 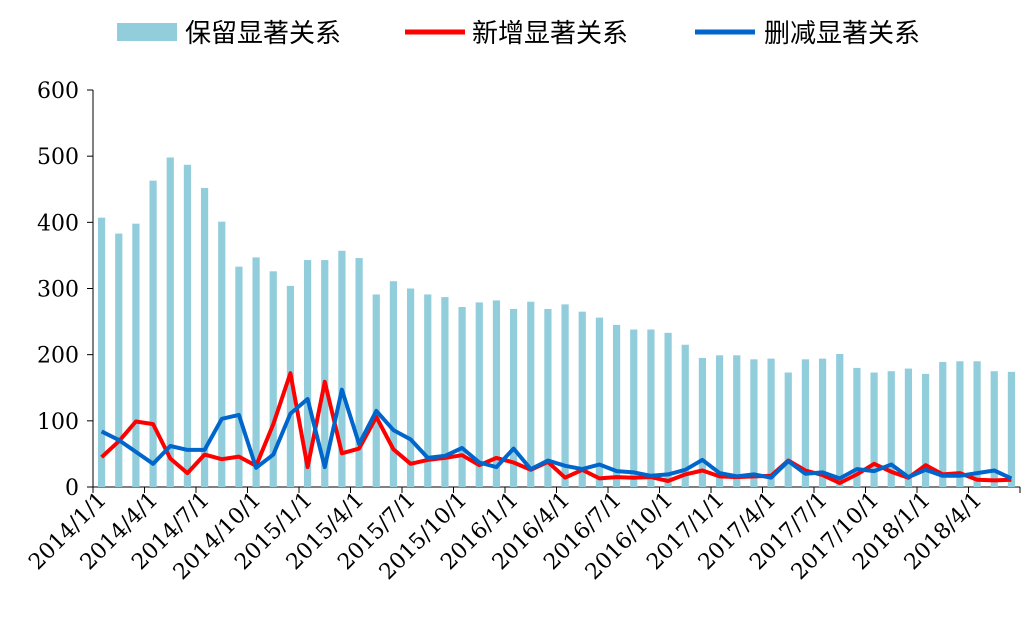 What do you see at coordinates (58, 91) in the screenshot?
I see `y-tick-label: 600` at bounding box center [58, 91].